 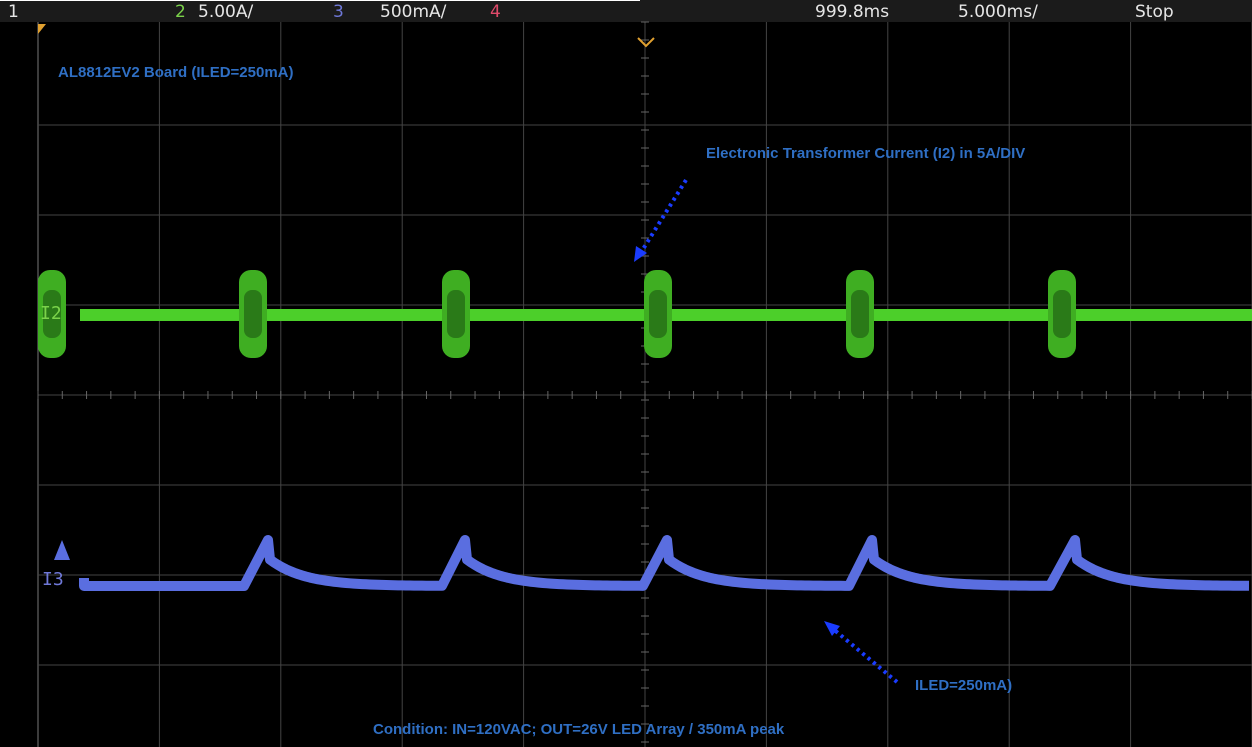 I want to click on time-scale: 5.000ms/, so click(x=998, y=12).